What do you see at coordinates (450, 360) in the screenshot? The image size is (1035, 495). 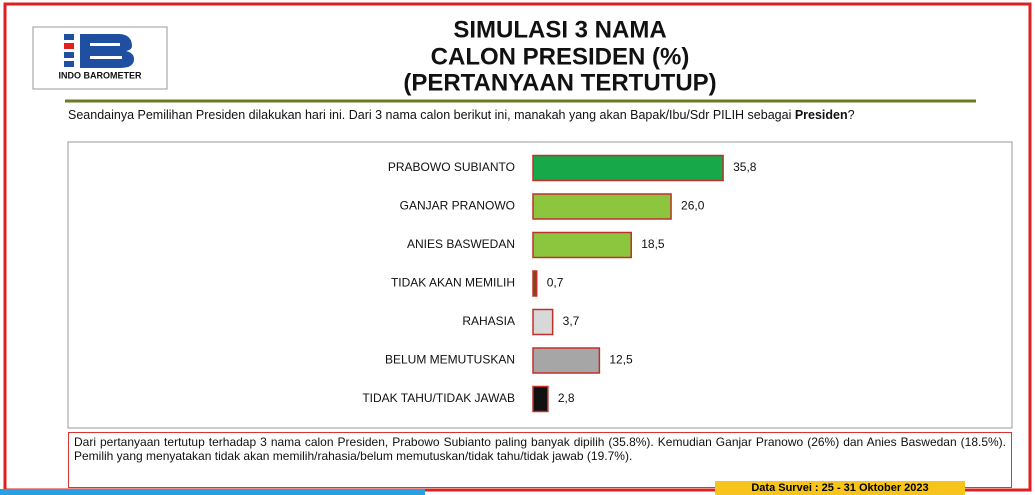 I see `category-label: BELUM MEMUTUSKAN` at bounding box center [450, 360].